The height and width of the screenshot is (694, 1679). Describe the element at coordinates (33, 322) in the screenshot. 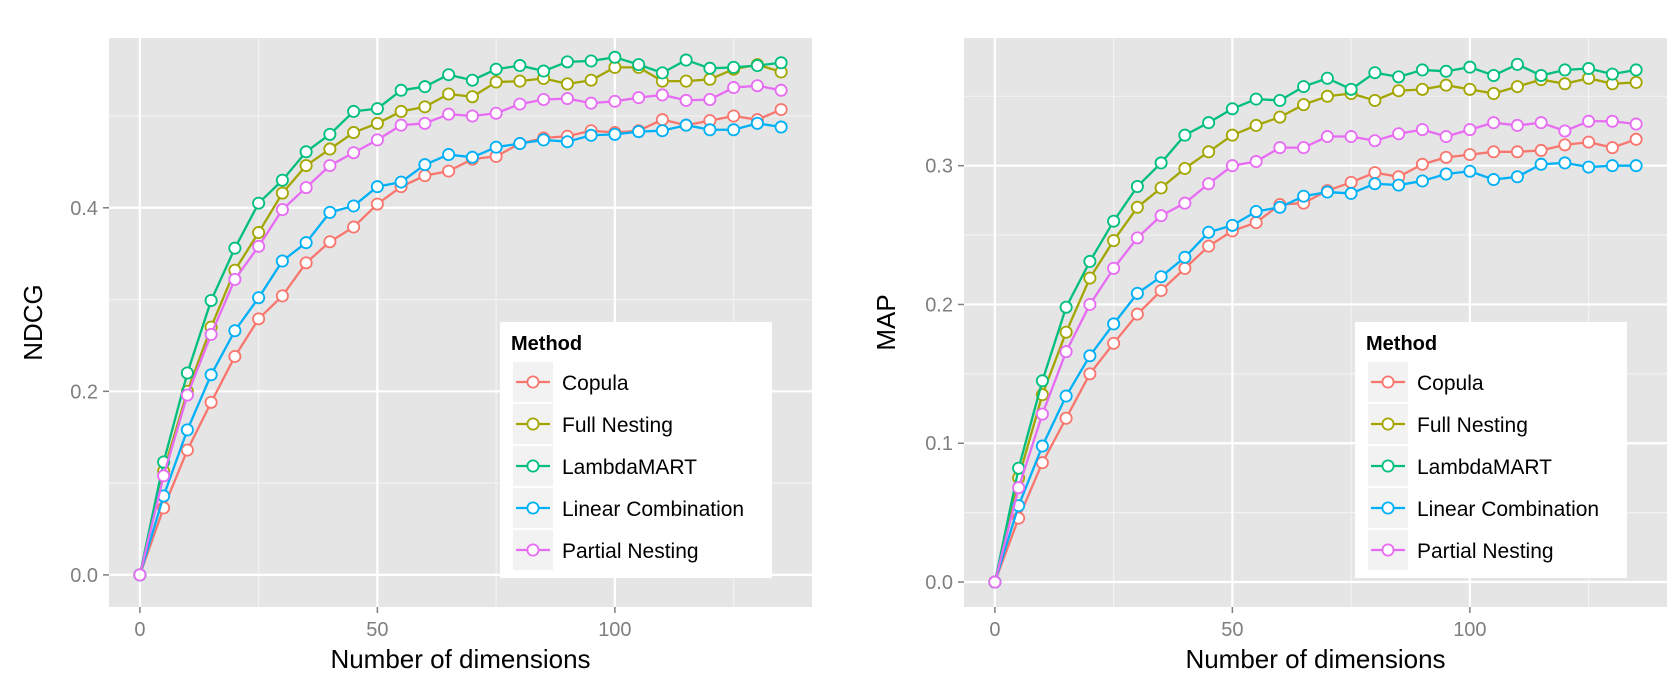

I see `y-axis-title: NDCG` at that location.